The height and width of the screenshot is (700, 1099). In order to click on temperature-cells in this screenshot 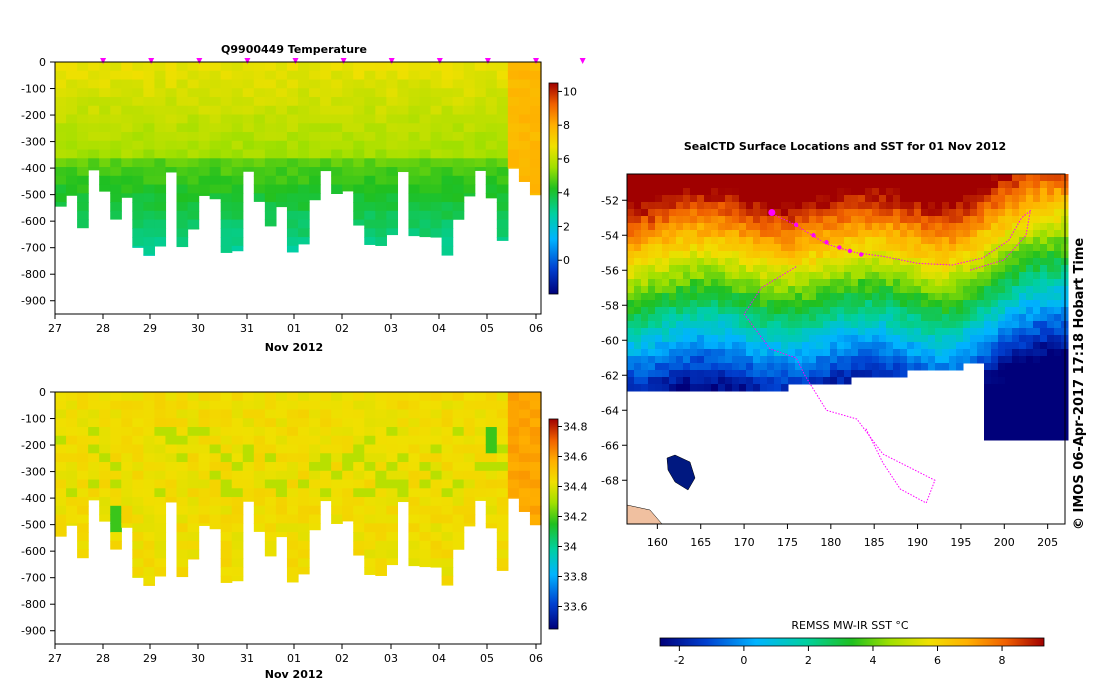, I will do `click(298, 159)`.